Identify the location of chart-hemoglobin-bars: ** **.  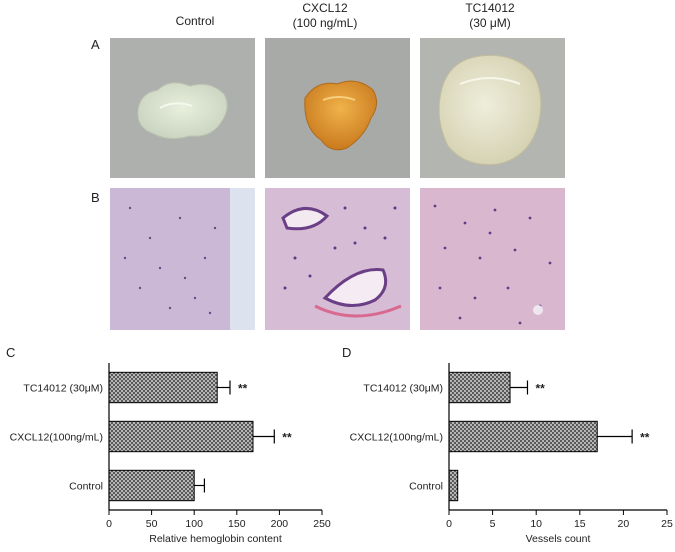
(200, 436).